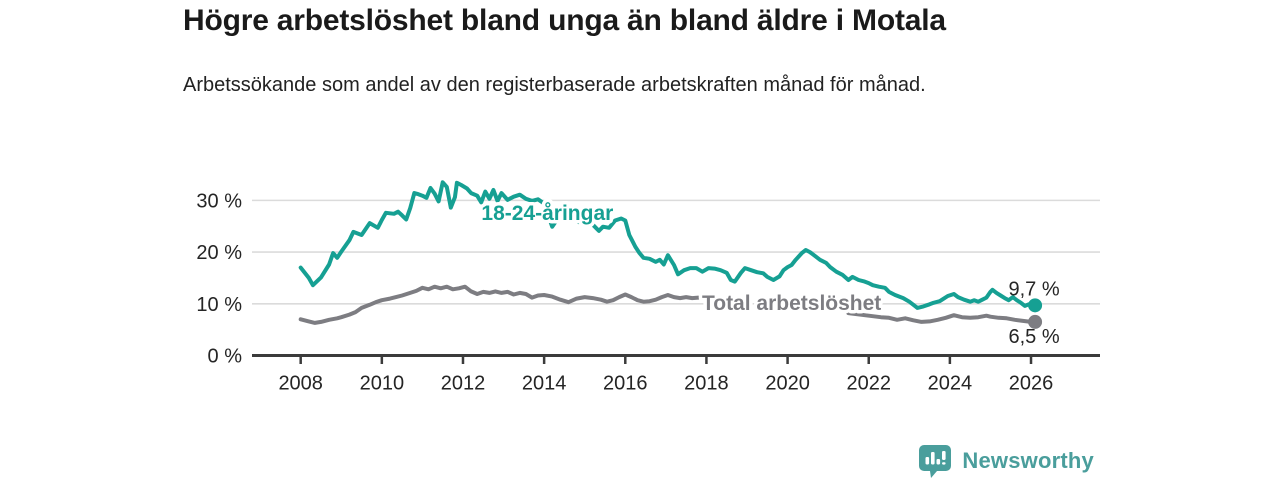 This screenshot has height=480, width=1280. I want to click on x-tick-label-2022: 2022, so click(868, 384).